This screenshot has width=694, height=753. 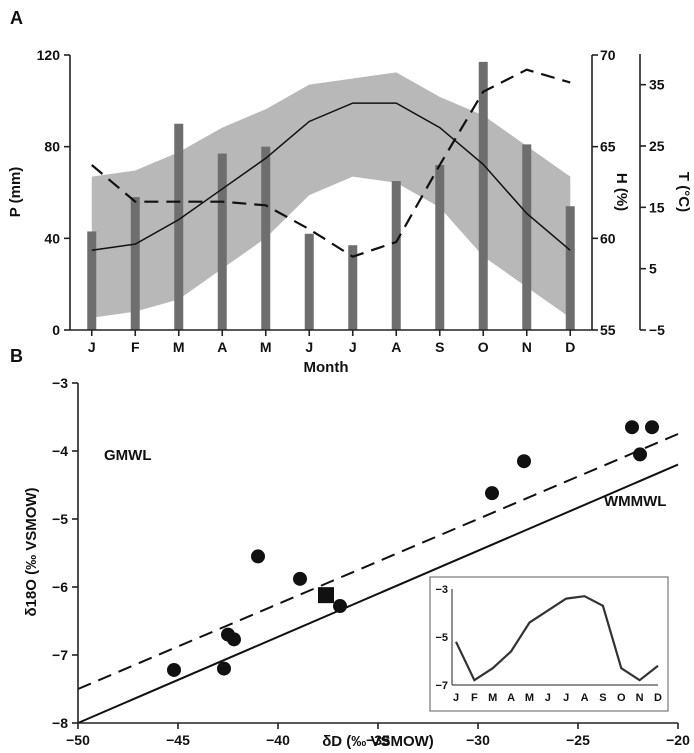 I want to click on x-b-tick-label: −45, so click(x=178, y=740).